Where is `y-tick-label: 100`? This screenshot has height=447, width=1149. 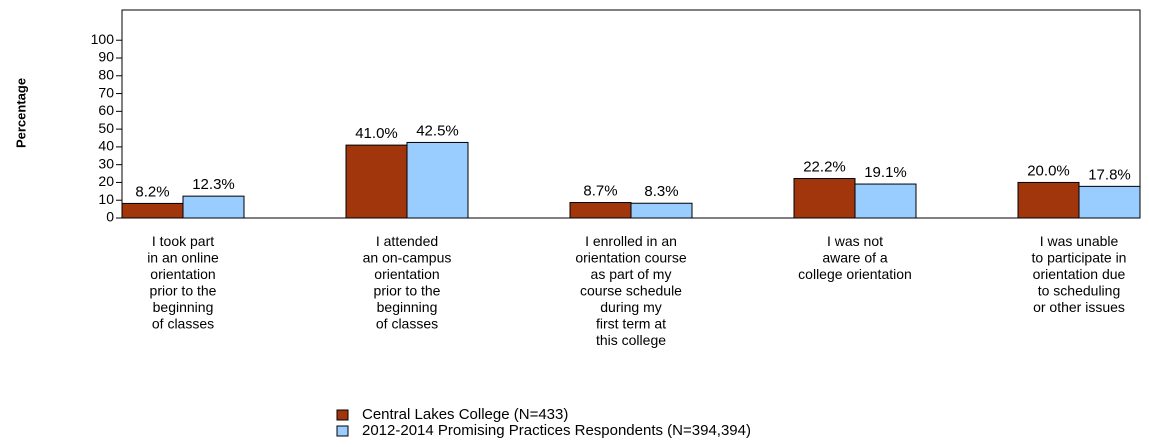
y-tick-label: 100 is located at coordinates (103, 39).